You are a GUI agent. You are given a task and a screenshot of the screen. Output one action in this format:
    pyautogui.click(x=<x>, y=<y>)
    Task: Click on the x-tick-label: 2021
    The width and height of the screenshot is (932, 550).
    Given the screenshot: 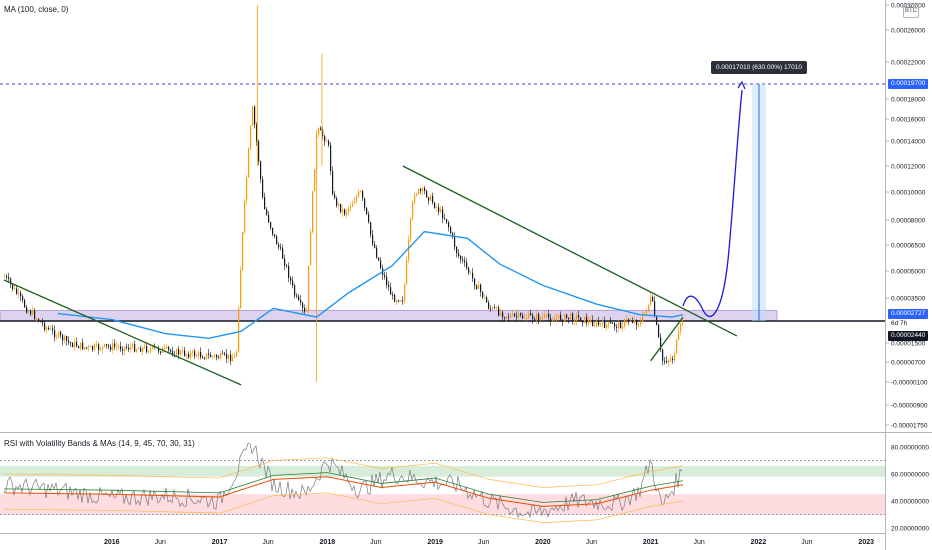 What is the action you would take?
    pyautogui.click(x=651, y=542)
    